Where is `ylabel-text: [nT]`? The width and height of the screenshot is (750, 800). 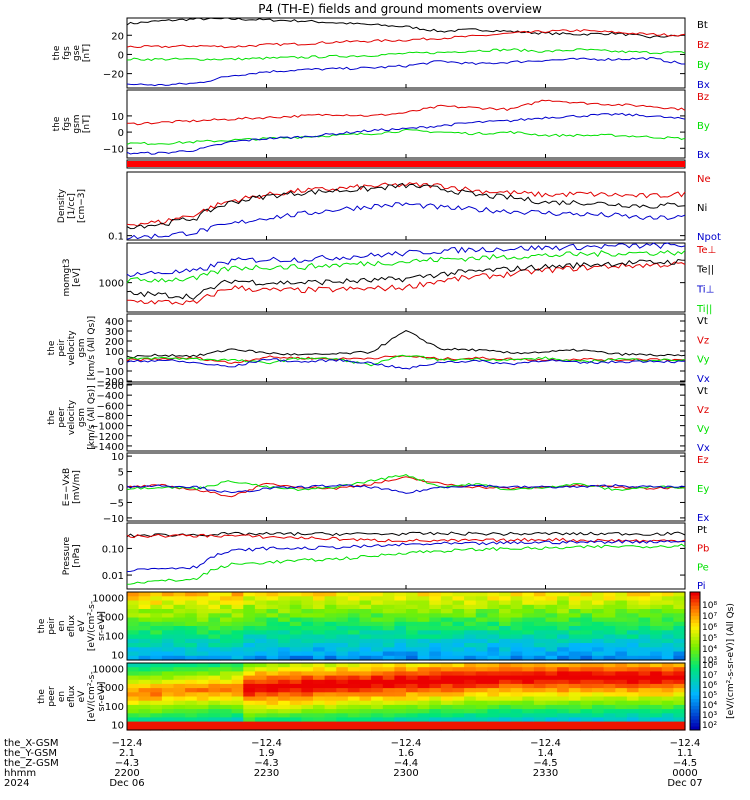
ylabel-text: [nT] is located at coordinates (87, 124).